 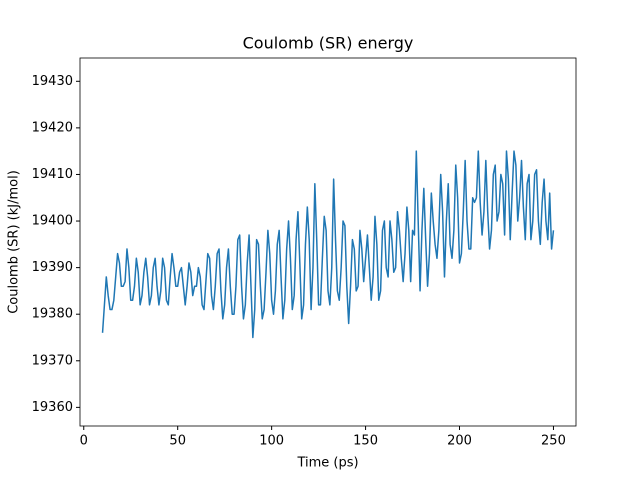 I want to click on x-tick-label: 250, so click(x=553, y=441).